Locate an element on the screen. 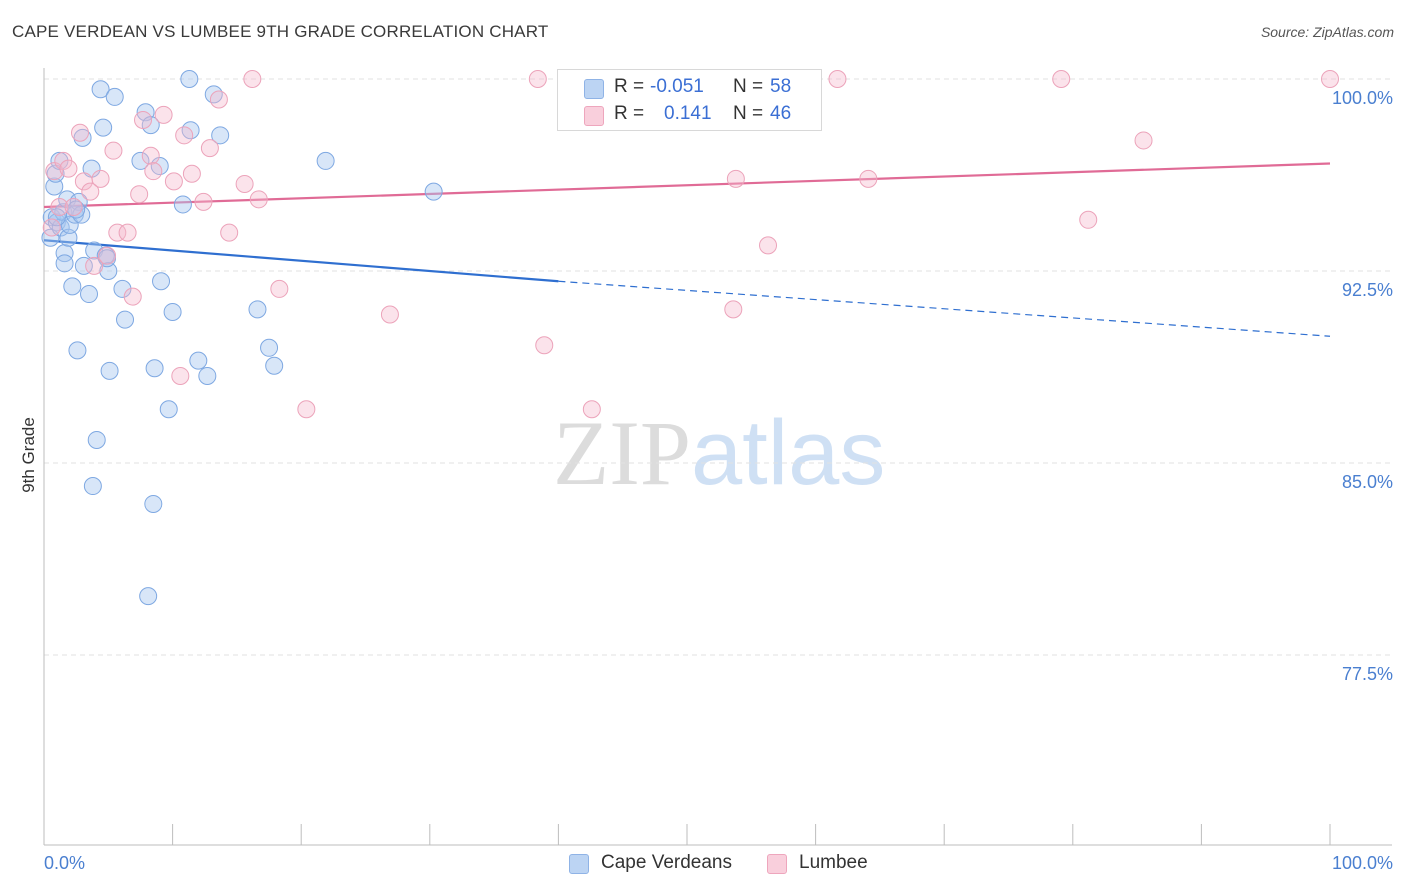  legend-swatch-blue is located at coordinates (594, 89).